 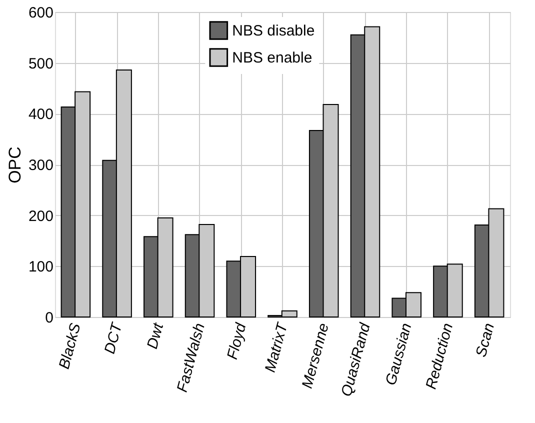 What do you see at coordinates (41, 63) in the screenshot?
I see `y-tick-label: 500` at bounding box center [41, 63].